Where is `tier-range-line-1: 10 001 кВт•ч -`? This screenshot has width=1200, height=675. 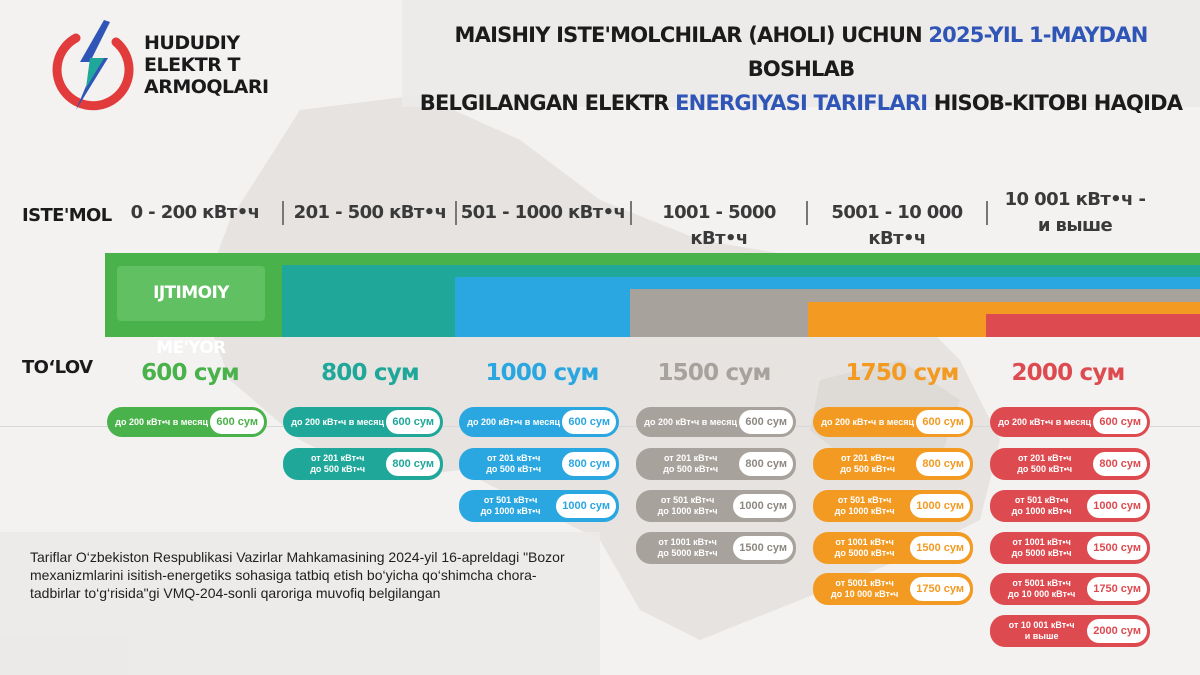
tier-range-line-1: 10 001 кВт•ч - is located at coordinates (1075, 199).